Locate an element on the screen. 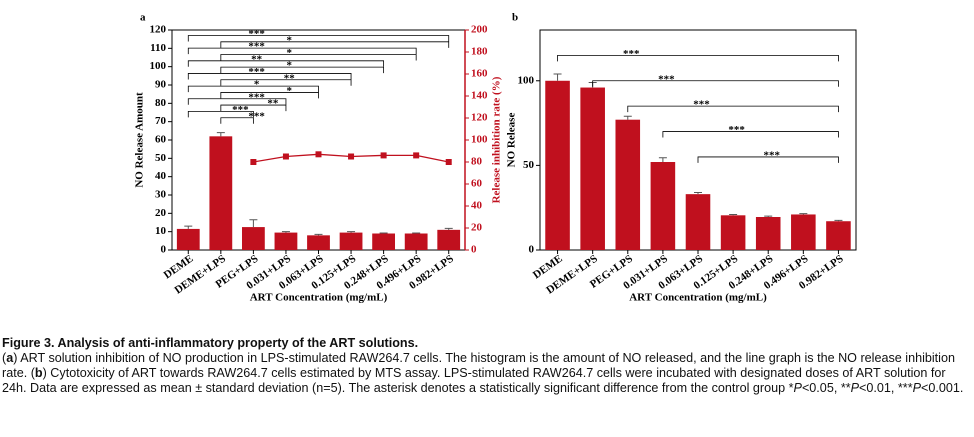 Image resolution: width=974 pixels, height=437 pixels. y-tick-label: 60 is located at coordinates (161, 140).